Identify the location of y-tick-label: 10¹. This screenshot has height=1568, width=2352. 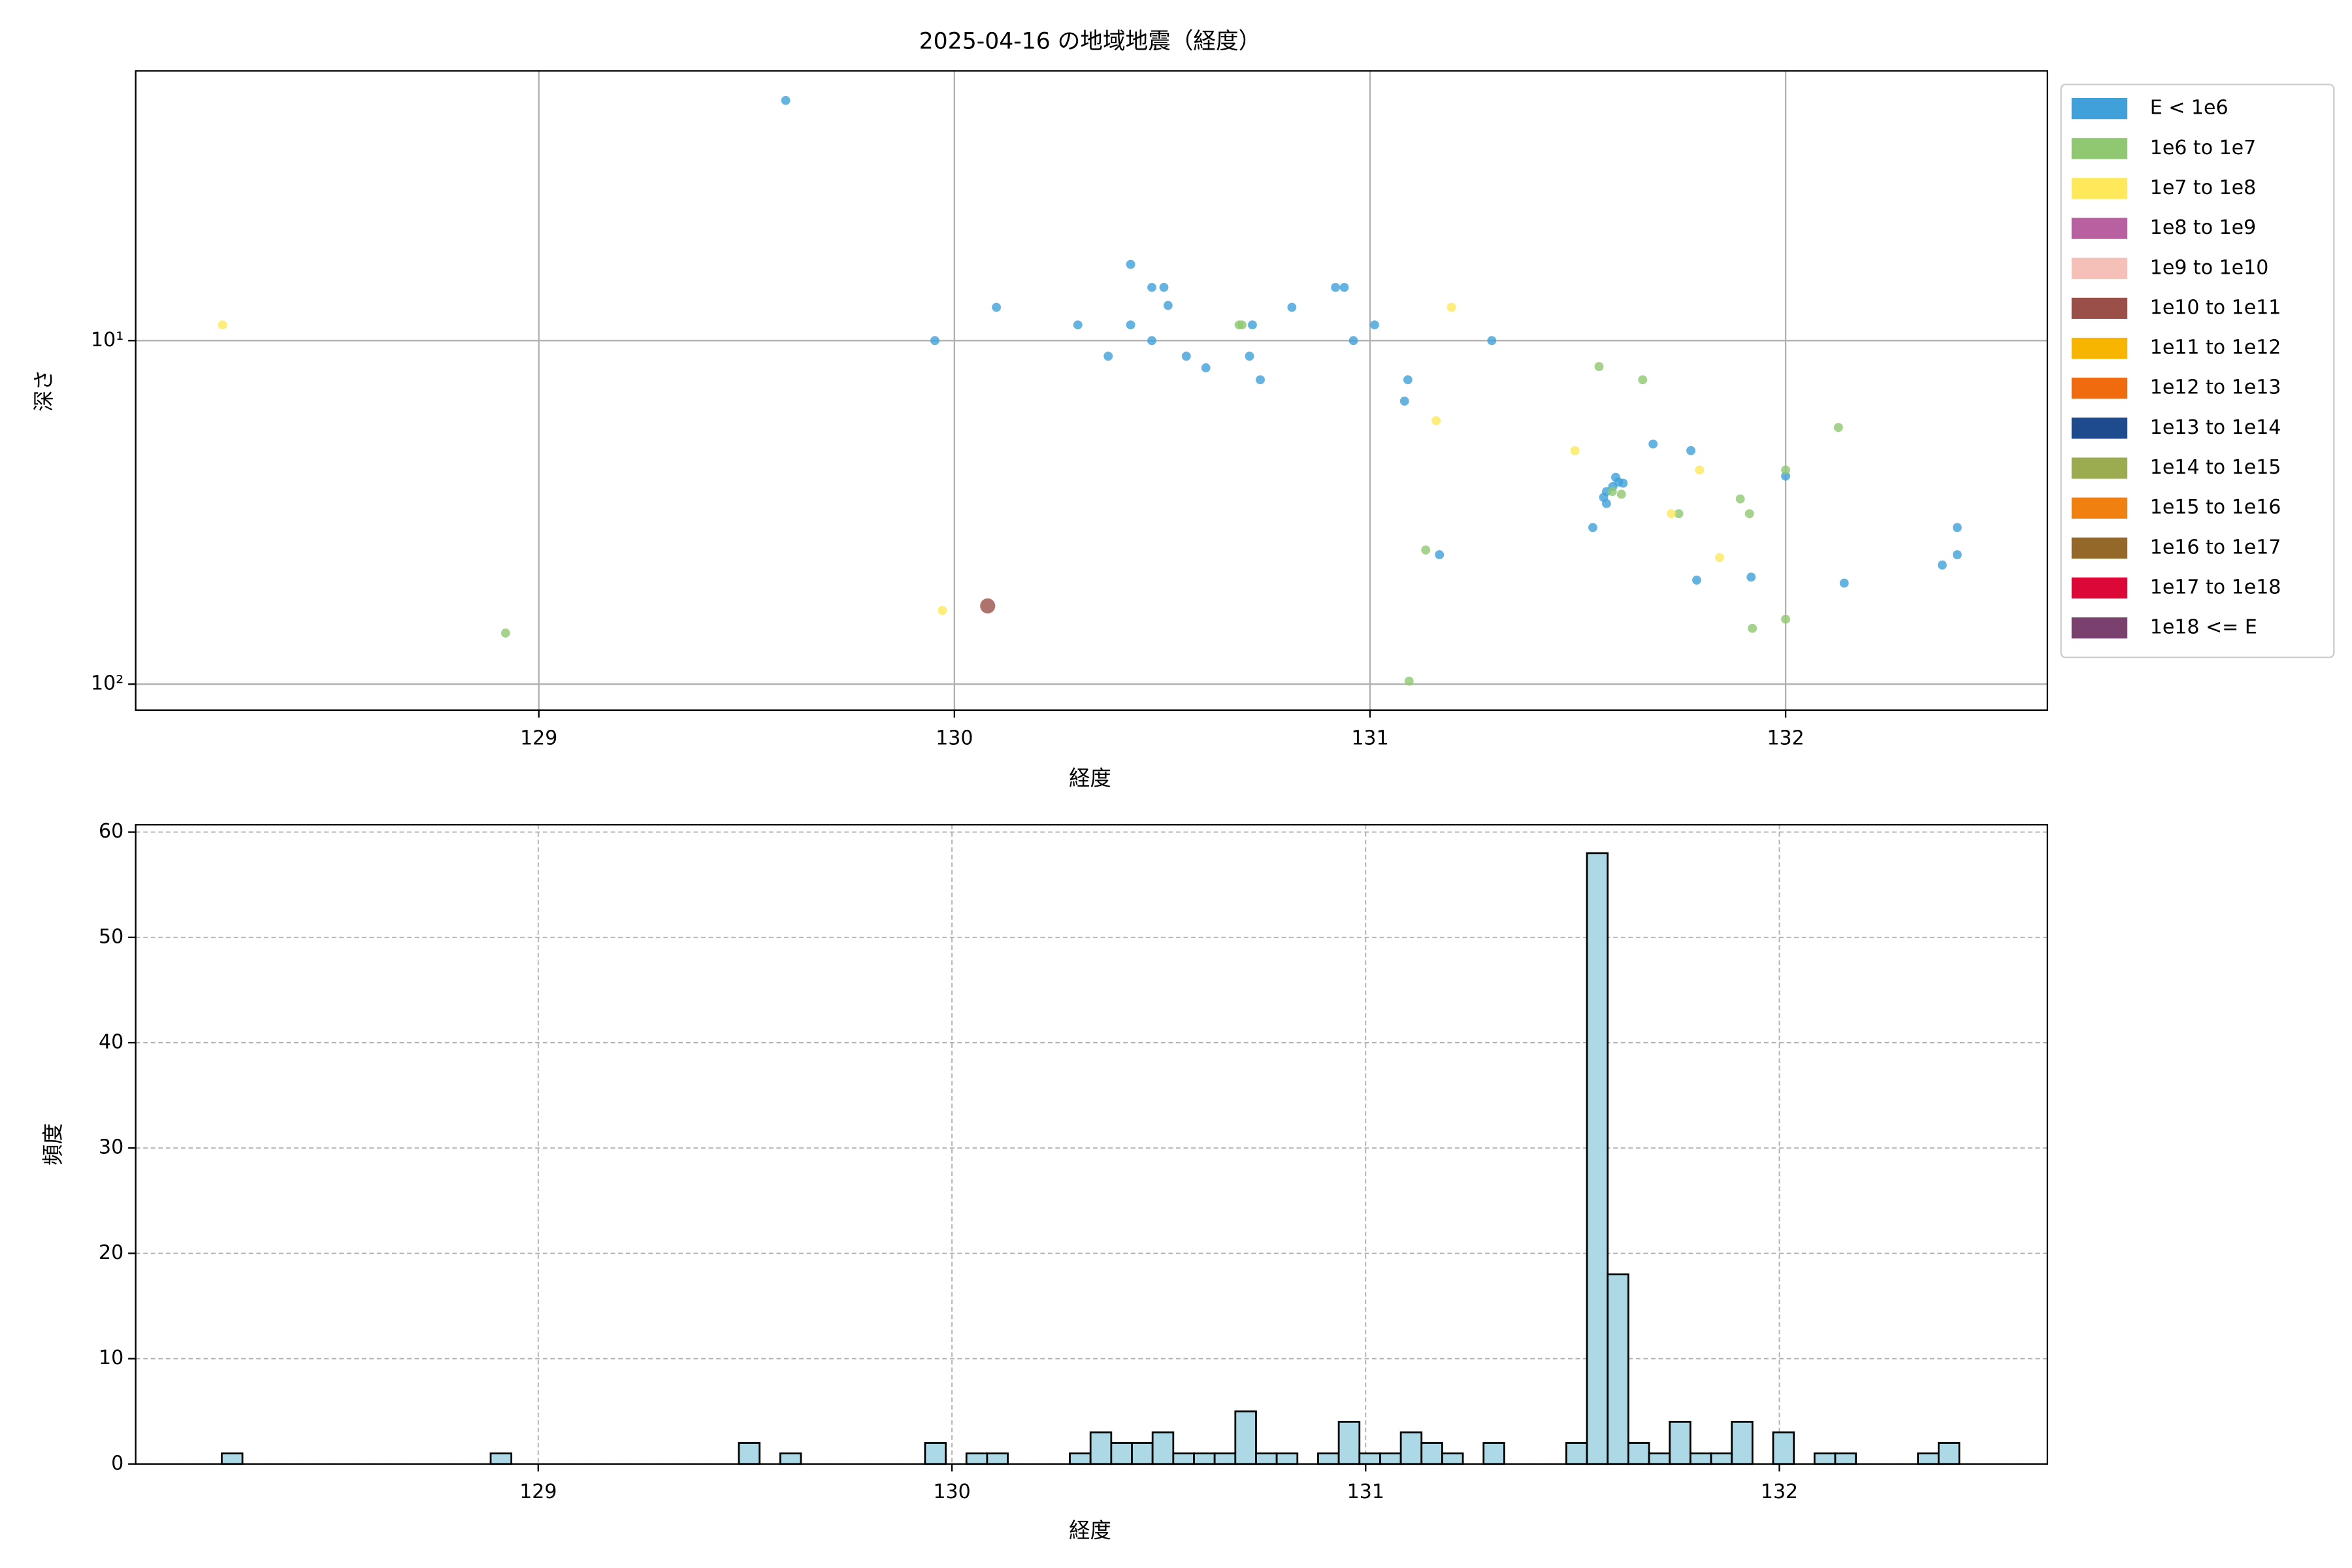
(107, 340).